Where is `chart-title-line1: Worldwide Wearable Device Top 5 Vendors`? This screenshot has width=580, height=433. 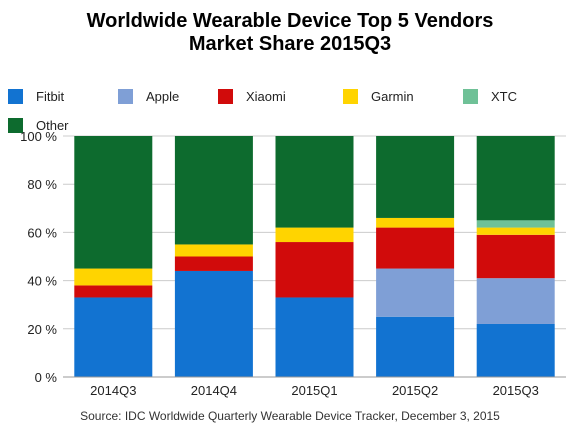
chart-title-line1: Worldwide Wearable Device Top 5 Vendors is located at coordinates (290, 21).